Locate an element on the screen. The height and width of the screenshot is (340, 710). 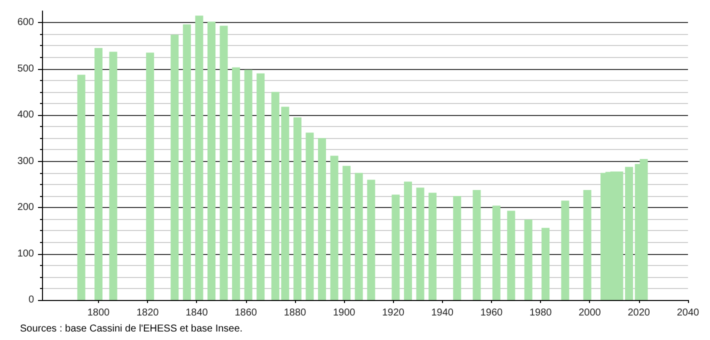
y-tick-label: 500 is located at coordinates (25, 68).